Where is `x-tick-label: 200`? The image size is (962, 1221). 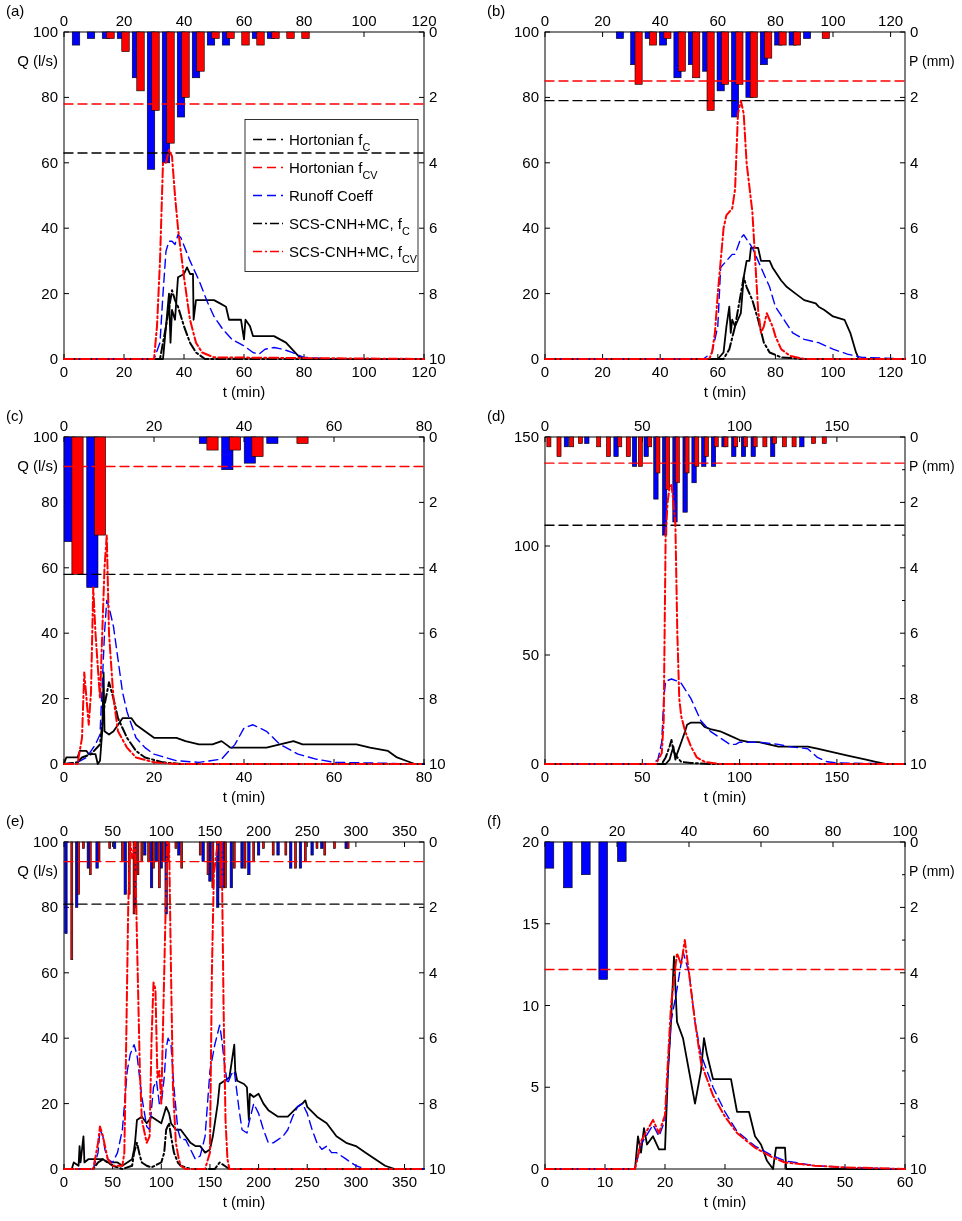
x-tick-label: 200 is located at coordinates (259, 830).